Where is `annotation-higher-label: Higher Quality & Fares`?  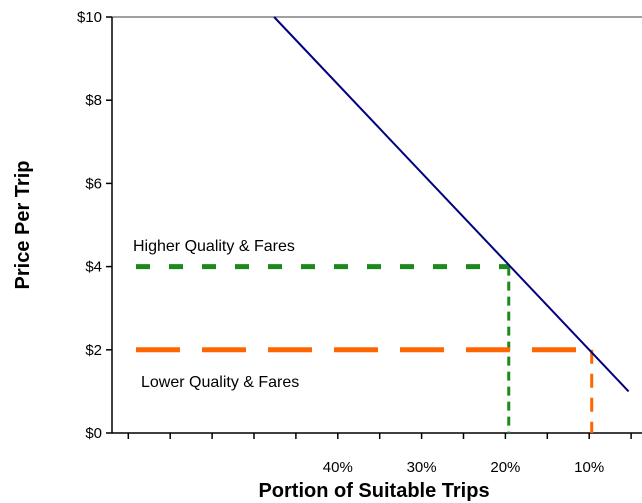 annotation-higher-label: Higher Quality & Fares is located at coordinates (214, 246).